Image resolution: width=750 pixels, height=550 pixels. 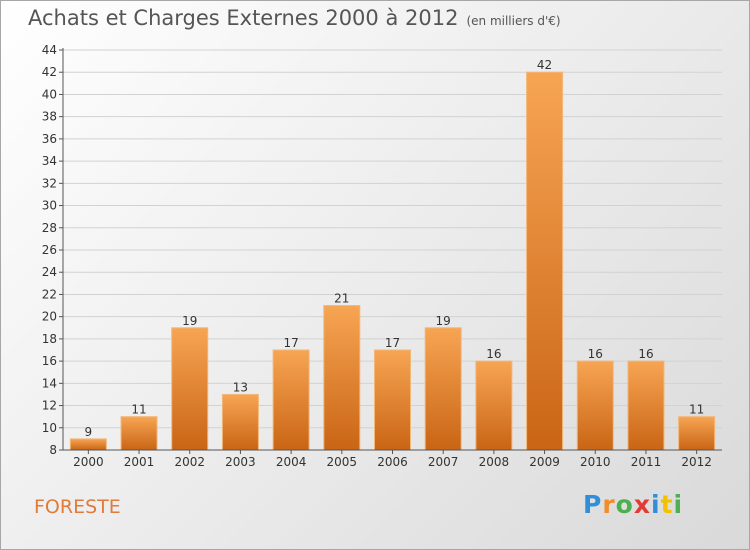 What do you see at coordinates (49, 361) in the screenshot?
I see `y-tick-label: 16` at bounding box center [49, 361].